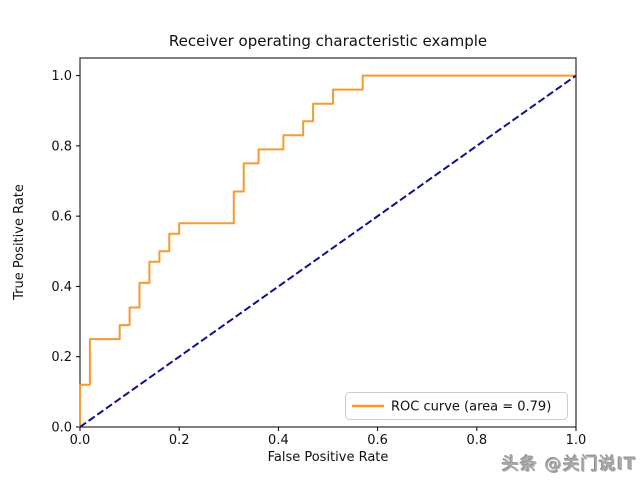 The image size is (640, 480). Describe the element at coordinates (569, 465) in the screenshot. I see `watermark-text: 头条 @关门说IT` at that location.